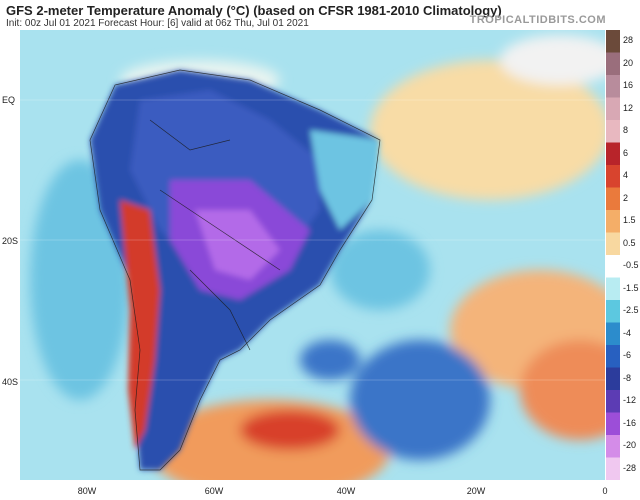 The width and height of the screenshot is (640, 500). I want to click on colorbar-tick-label: -2.5, so click(631, 310).